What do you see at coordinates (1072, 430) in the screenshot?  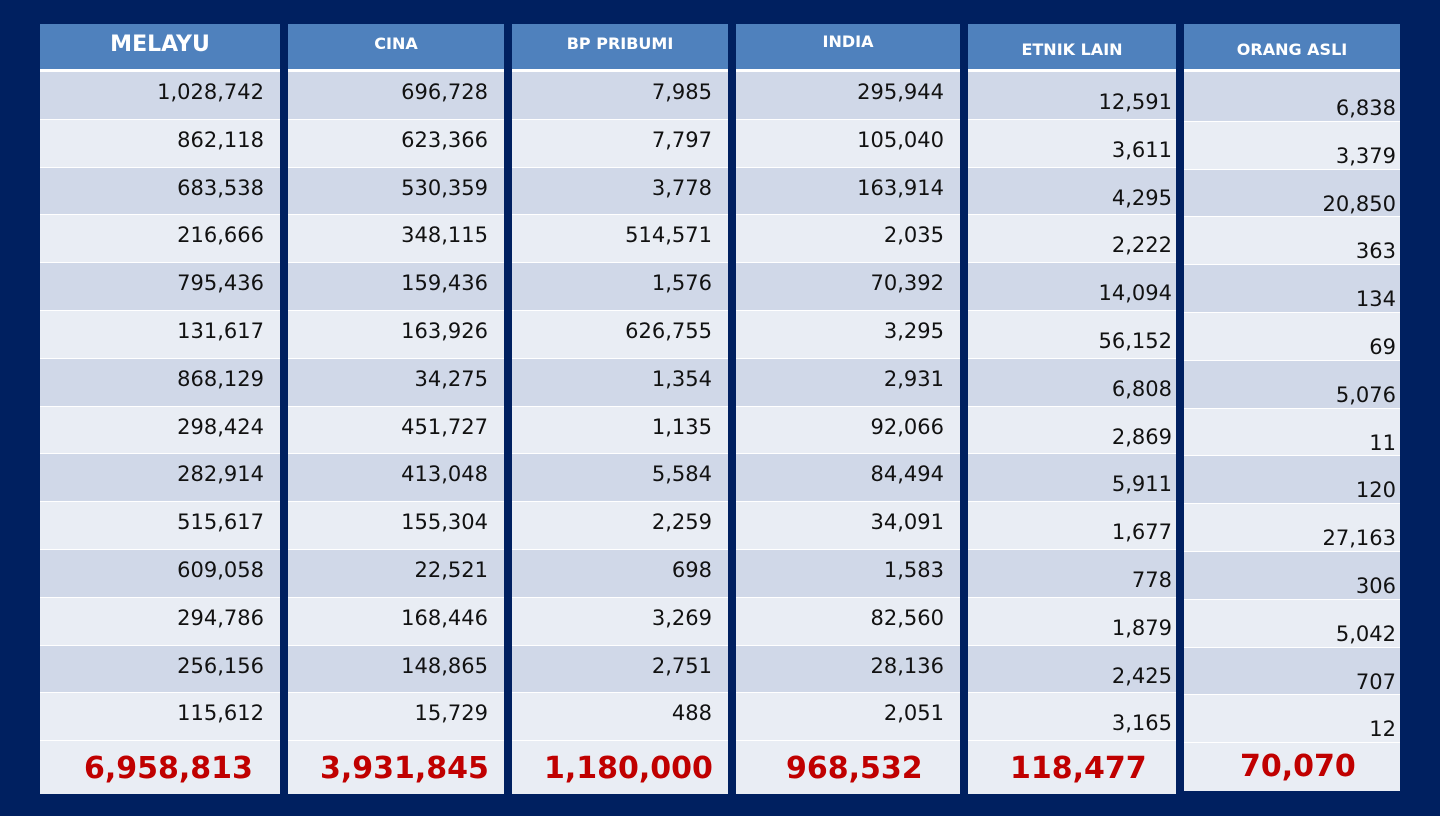 I see `table-cell: 2,869` at bounding box center [1072, 430].